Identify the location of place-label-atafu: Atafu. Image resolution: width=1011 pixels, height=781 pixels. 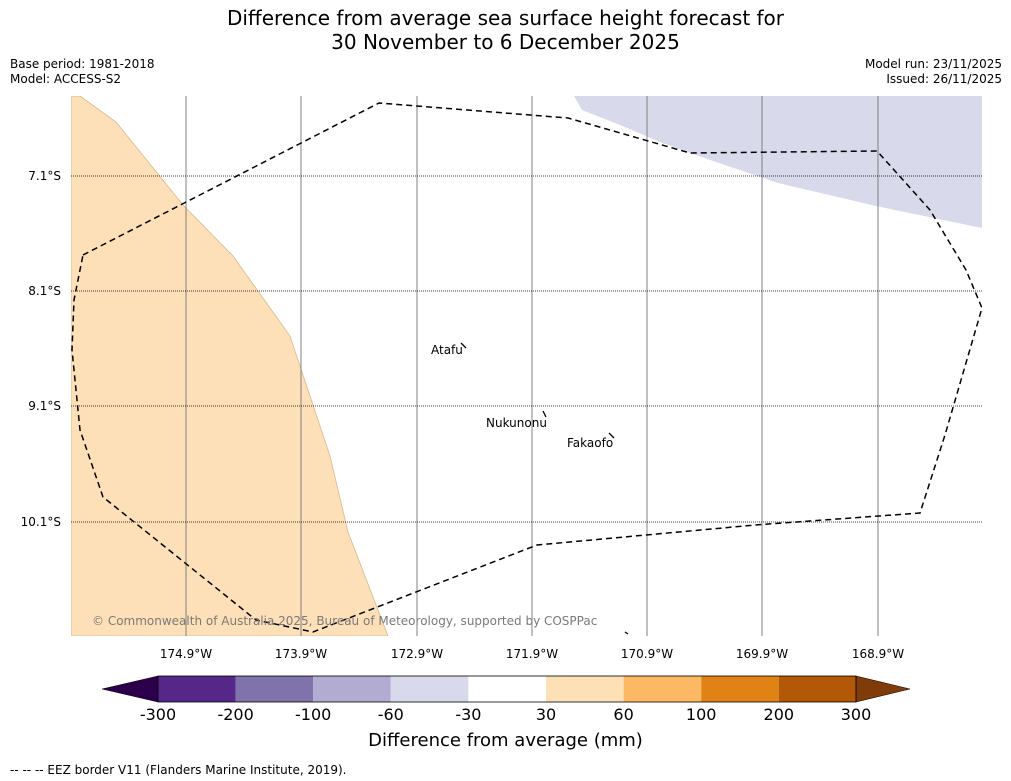
(447, 350).